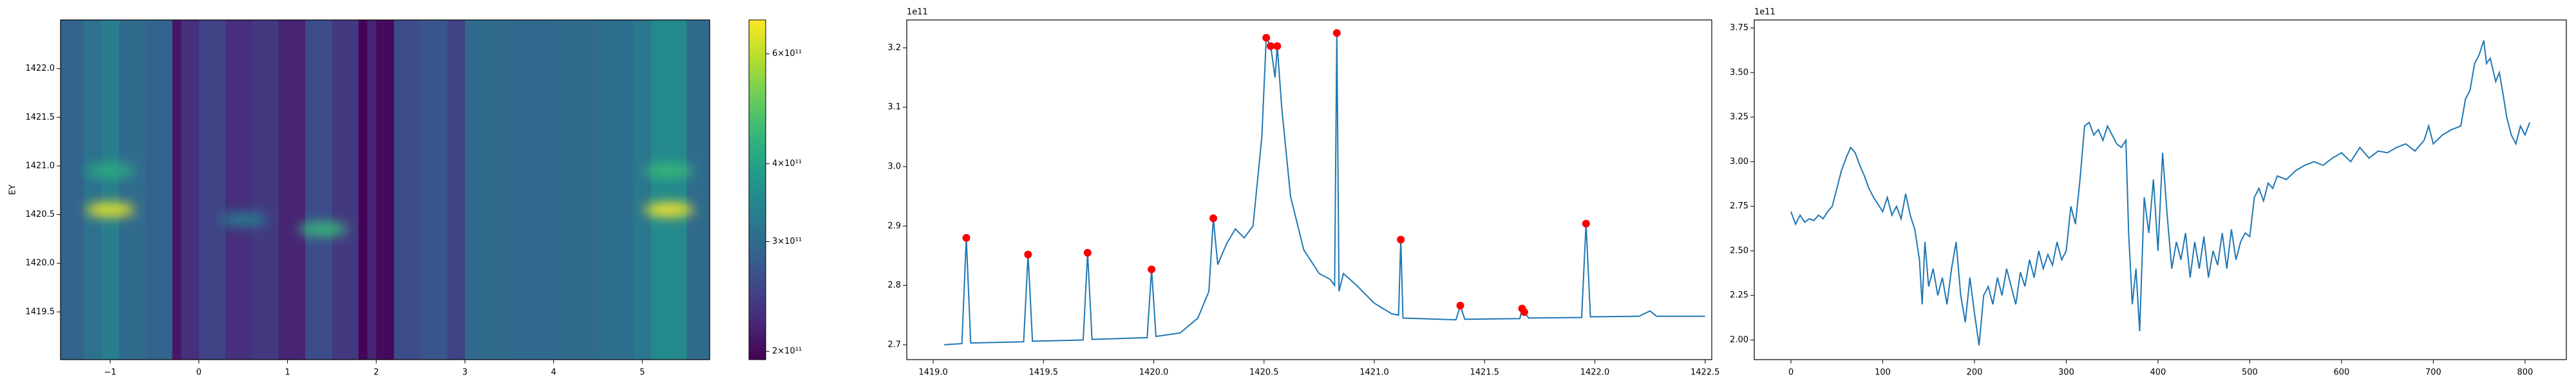 Image resolution: width=2576 pixels, height=386 pixels. Describe the element at coordinates (2341, 373) in the screenshot. I see `x-tick-label: 600` at that location.